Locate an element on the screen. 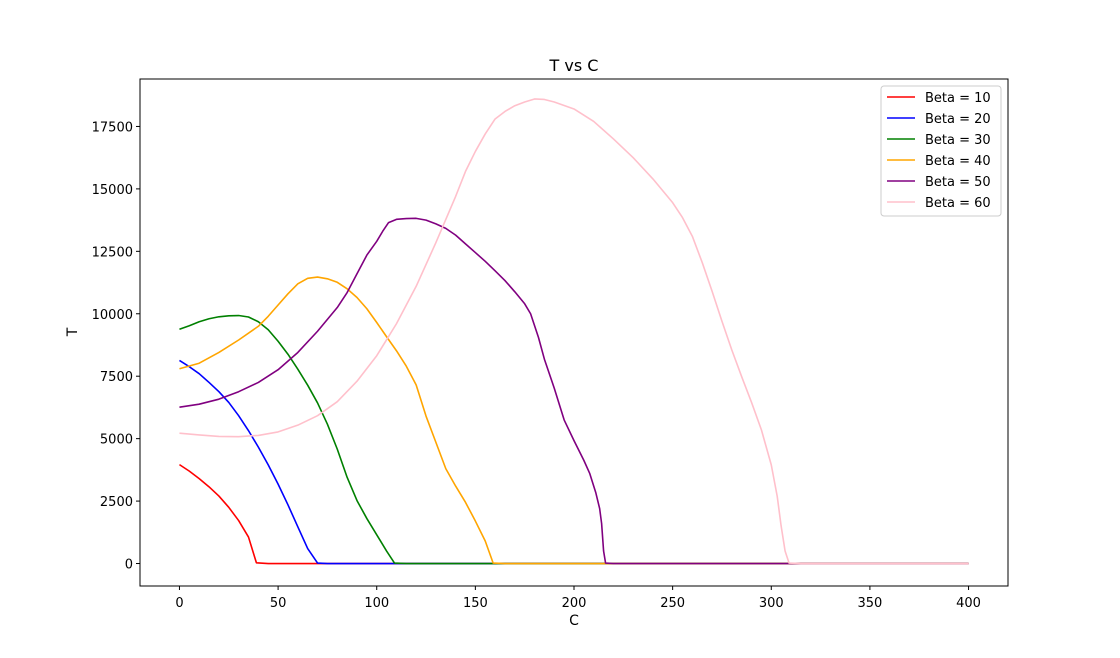 The image size is (1120, 658). x-axis: 0 50 100 150 200 250 300 350 400 is located at coordinates (578, 598).